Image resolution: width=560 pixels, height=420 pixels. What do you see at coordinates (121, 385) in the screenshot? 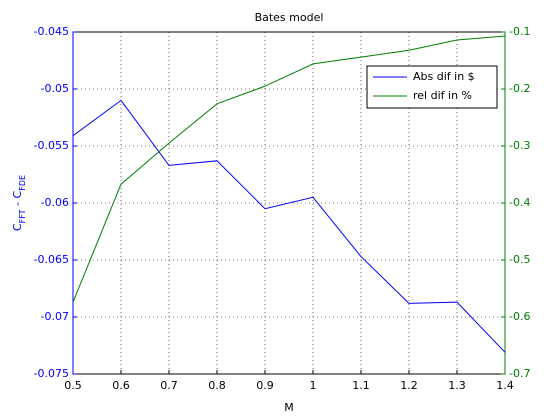
I see `x-tick-label: 0.6` at bounding box center [121, 385].